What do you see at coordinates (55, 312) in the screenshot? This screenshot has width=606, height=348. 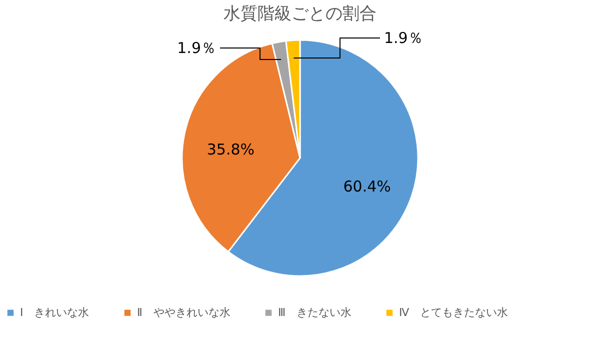 I see `legend-label: Ⅰ きれいな水` at bounding box center [55, 312].